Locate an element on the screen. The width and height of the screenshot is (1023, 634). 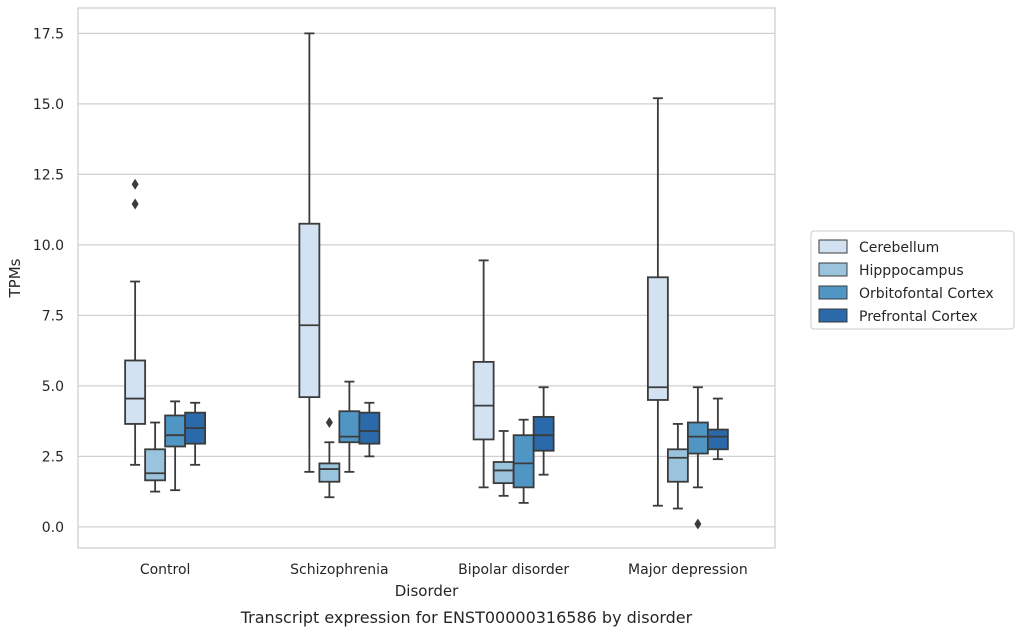
y-tick-label: 17.5 is located at coordinates (48, 34).